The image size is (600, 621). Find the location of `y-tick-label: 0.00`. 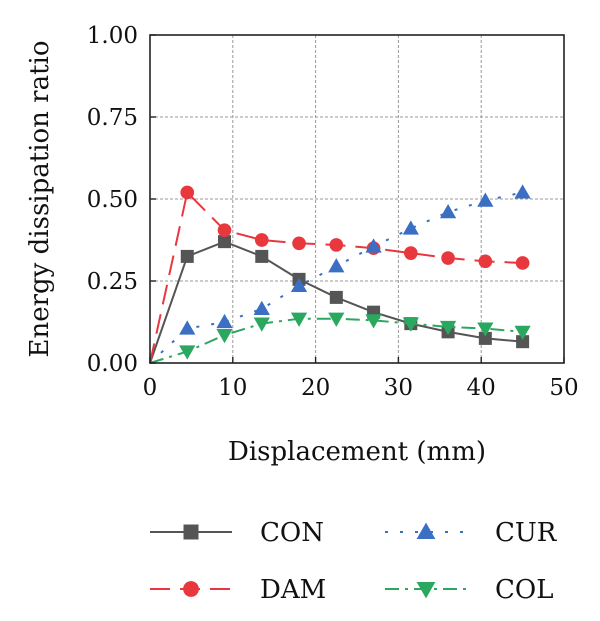

y-tick-label: 0.00 is located at coordinates (112, 364).